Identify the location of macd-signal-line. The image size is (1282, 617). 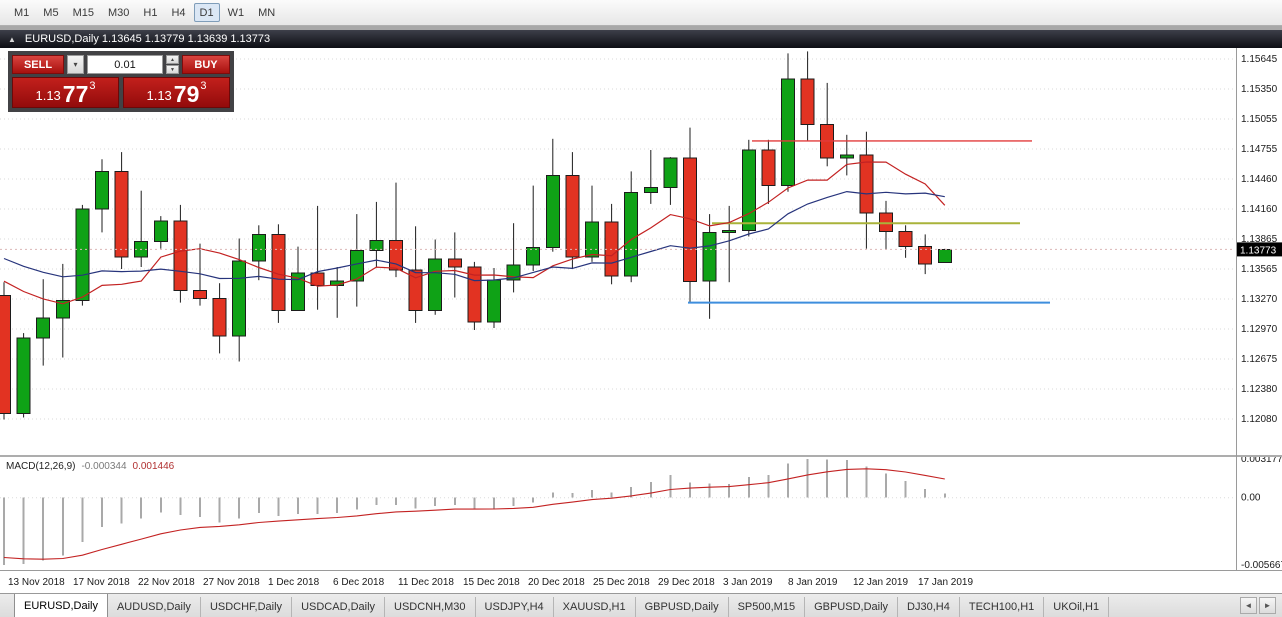
(474, 514).